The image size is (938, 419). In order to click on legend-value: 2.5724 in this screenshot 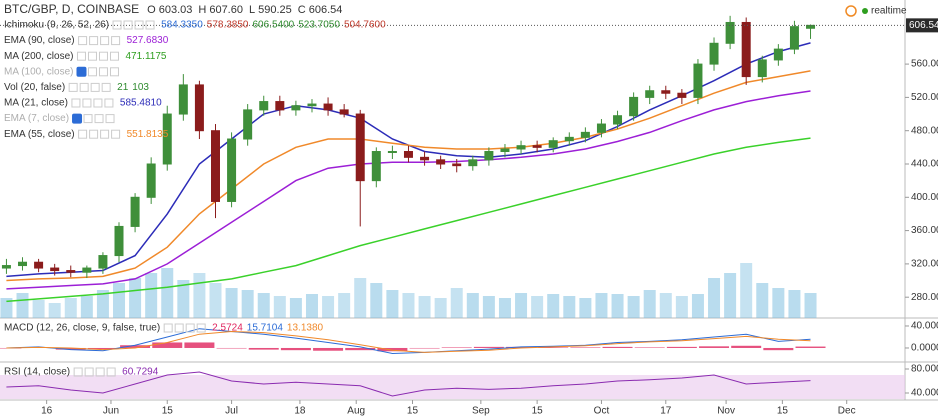, I will do `click(227, 328)`.